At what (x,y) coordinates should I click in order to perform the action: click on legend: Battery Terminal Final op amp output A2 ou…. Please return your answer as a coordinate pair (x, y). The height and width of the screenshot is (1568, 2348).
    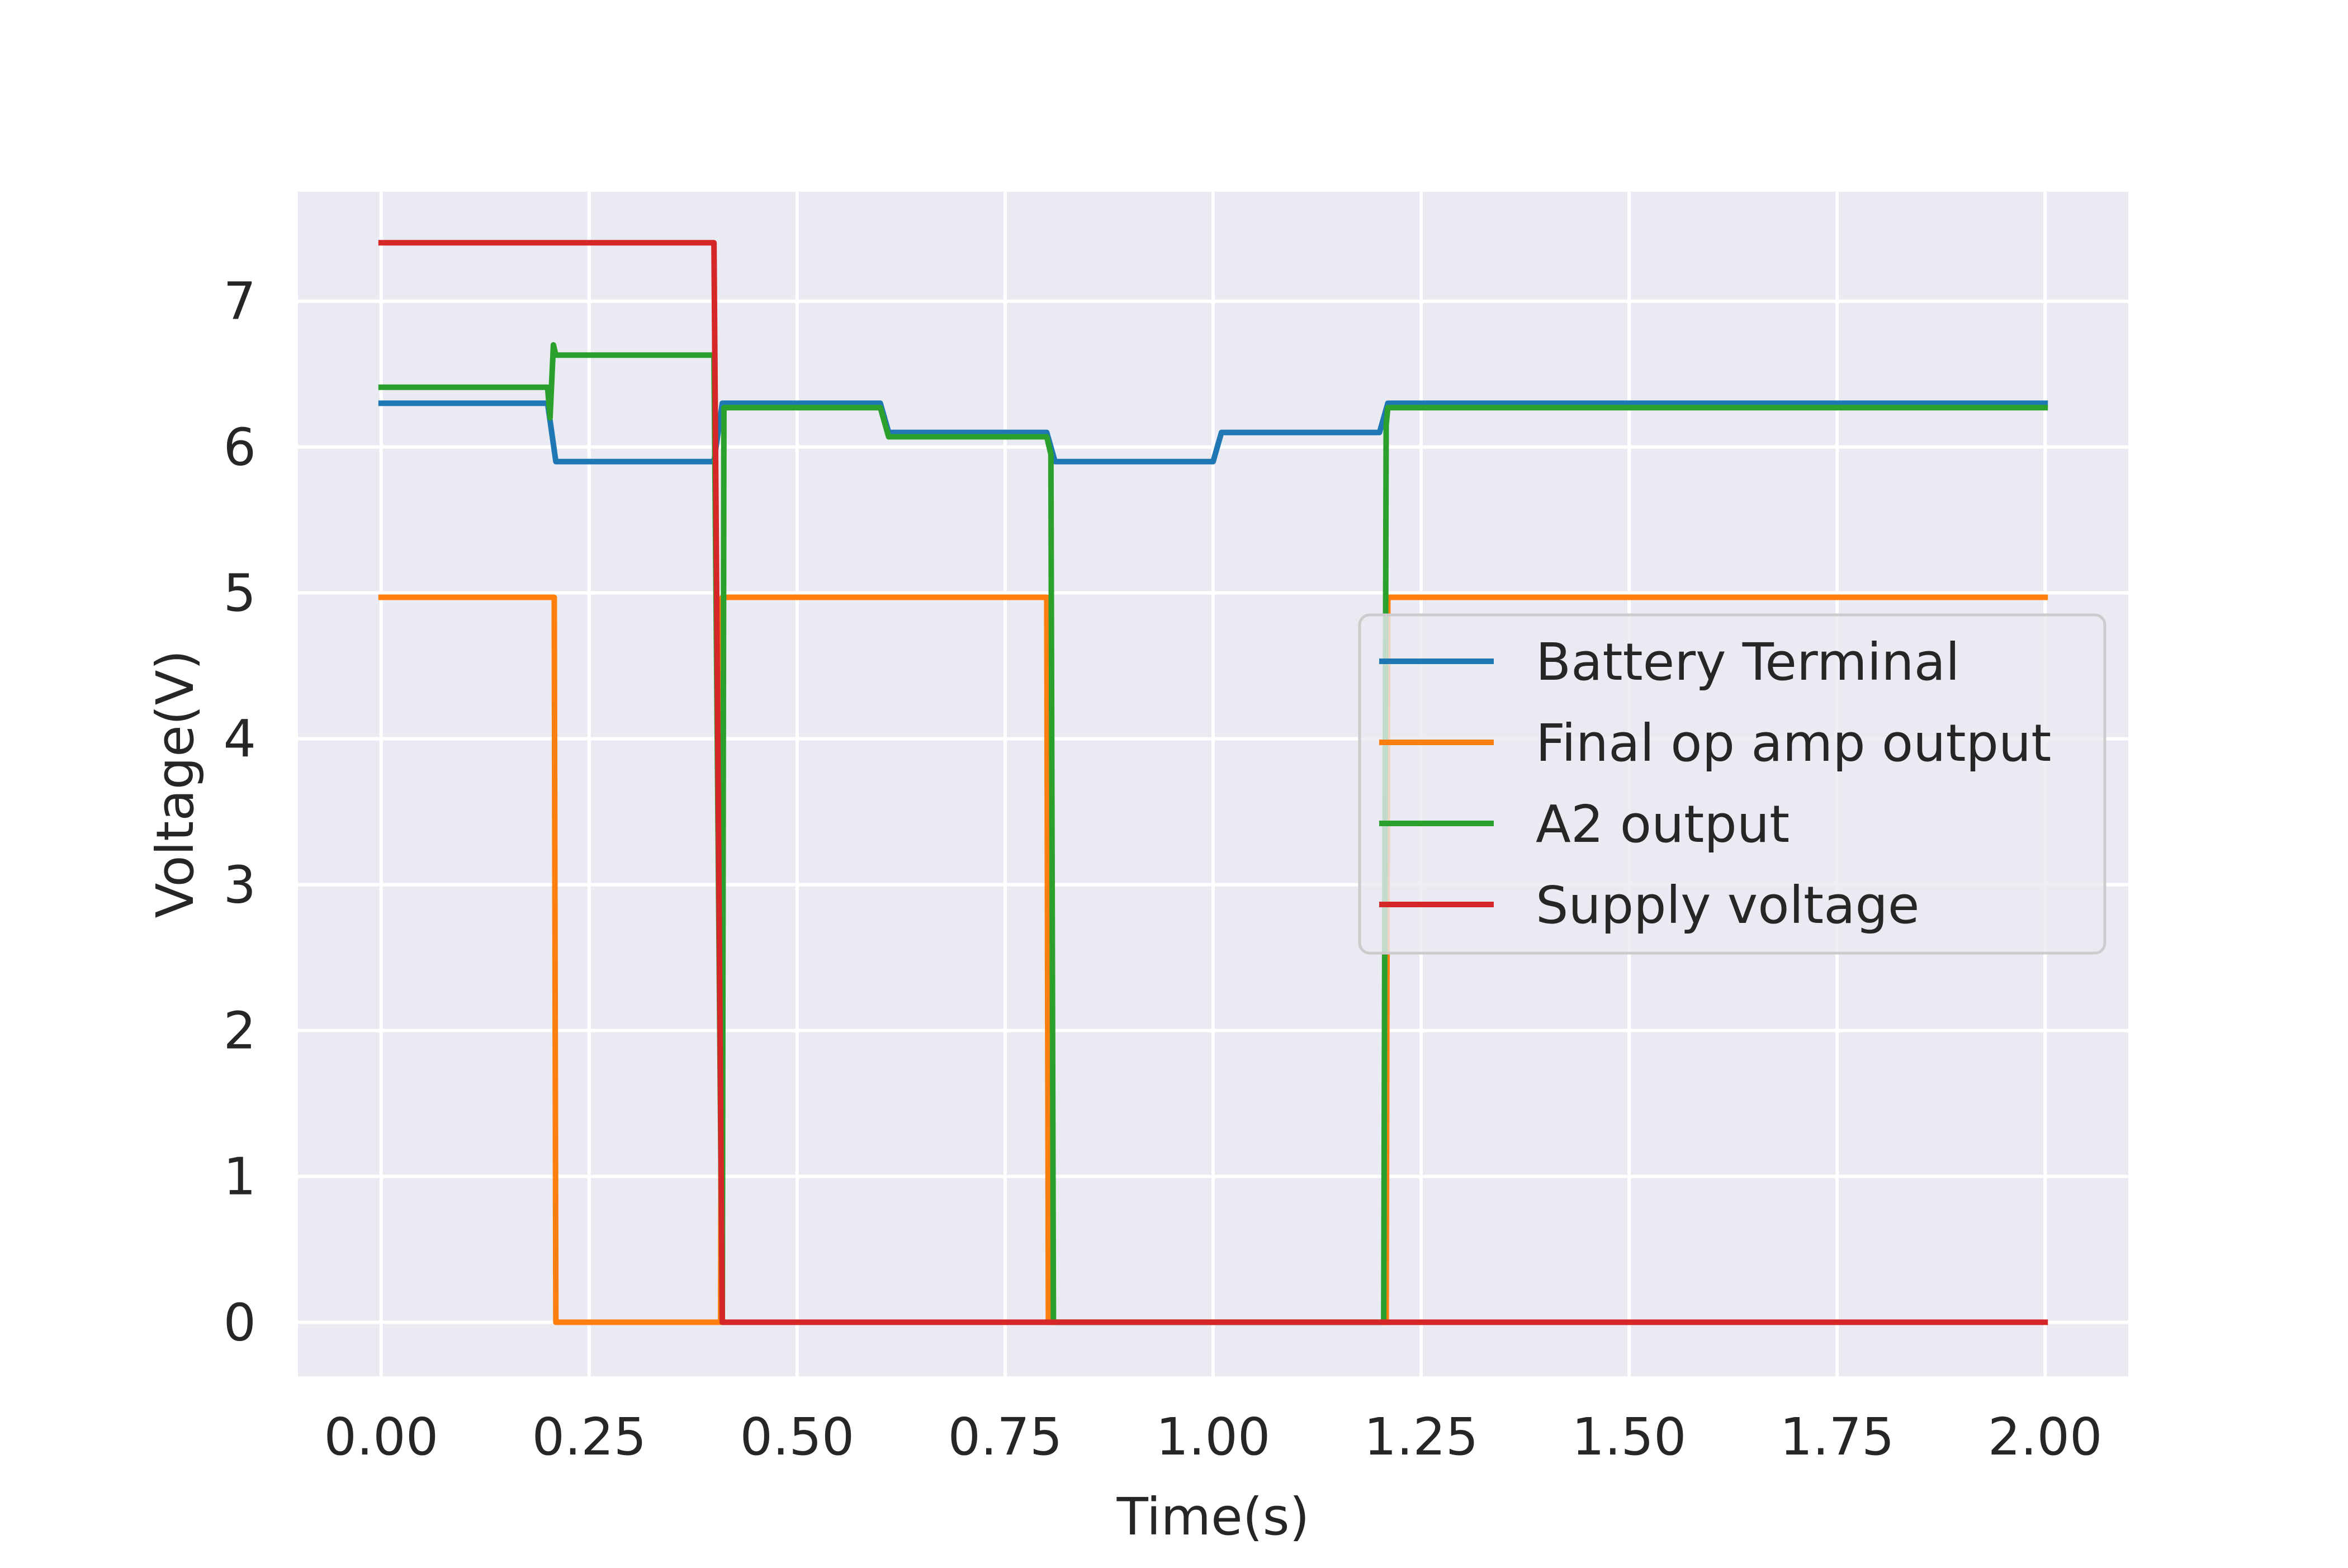
    Looking at the image, I should click on (1732, 784).